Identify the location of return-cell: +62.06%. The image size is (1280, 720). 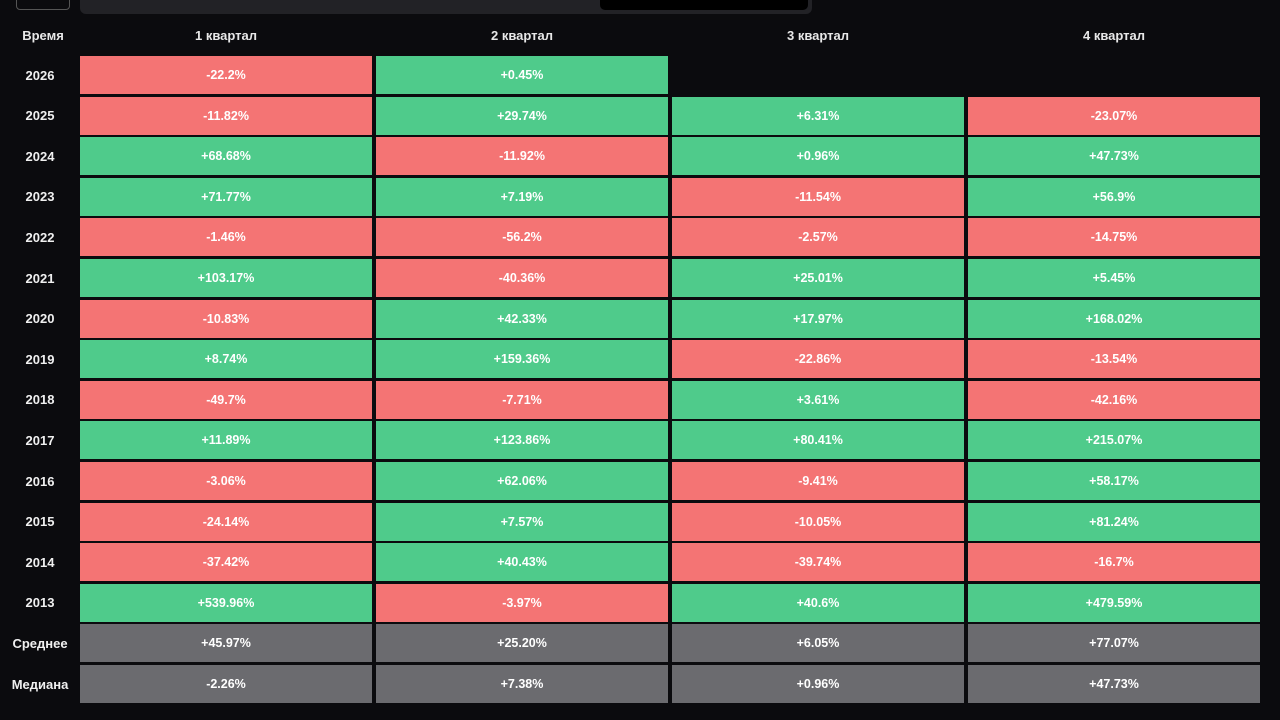
(522, 481).